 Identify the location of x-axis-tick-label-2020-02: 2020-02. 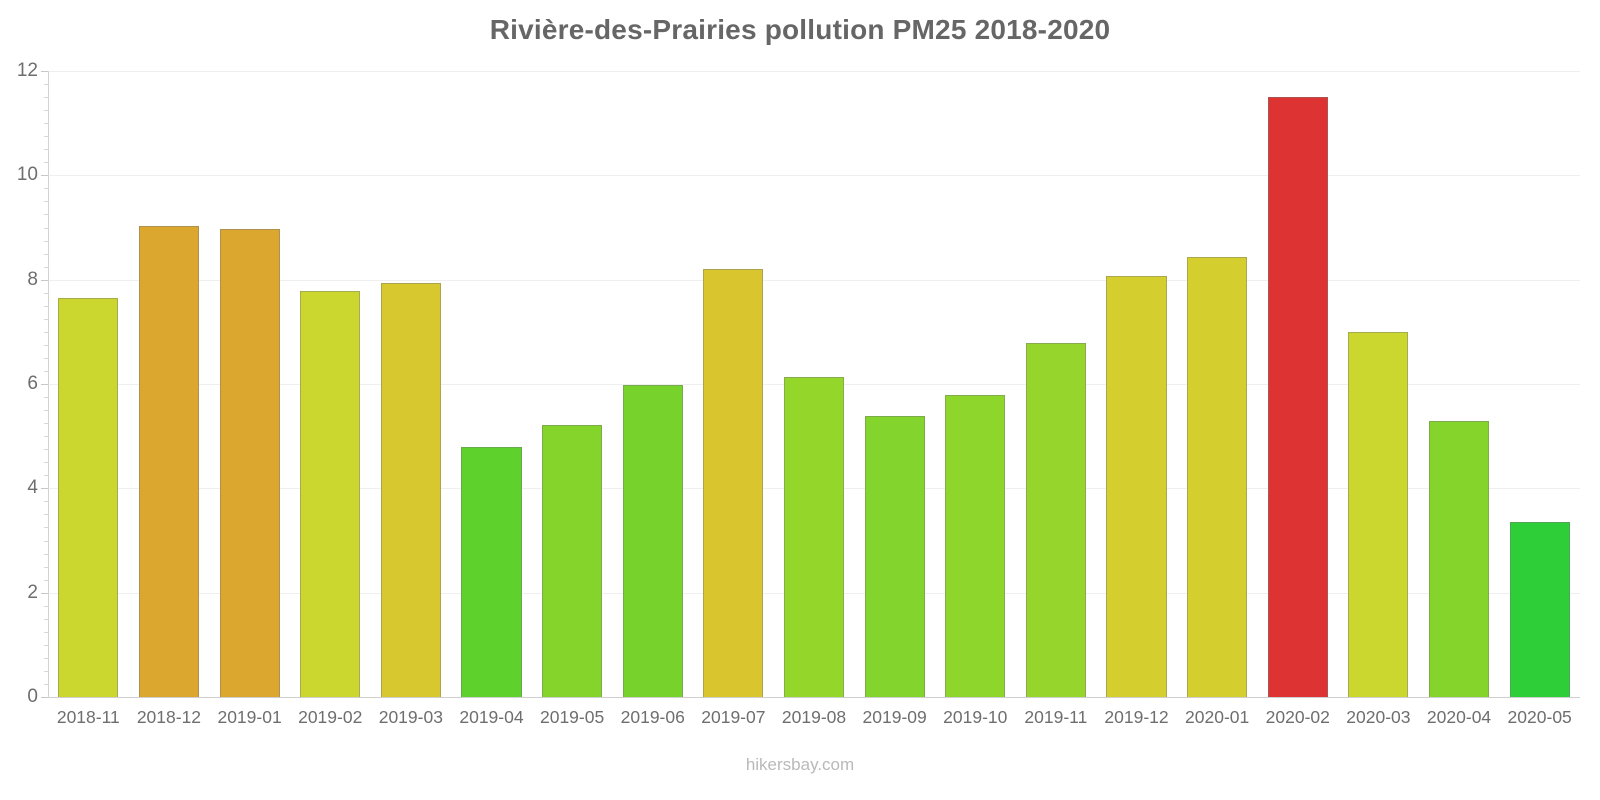
(1297, 717).